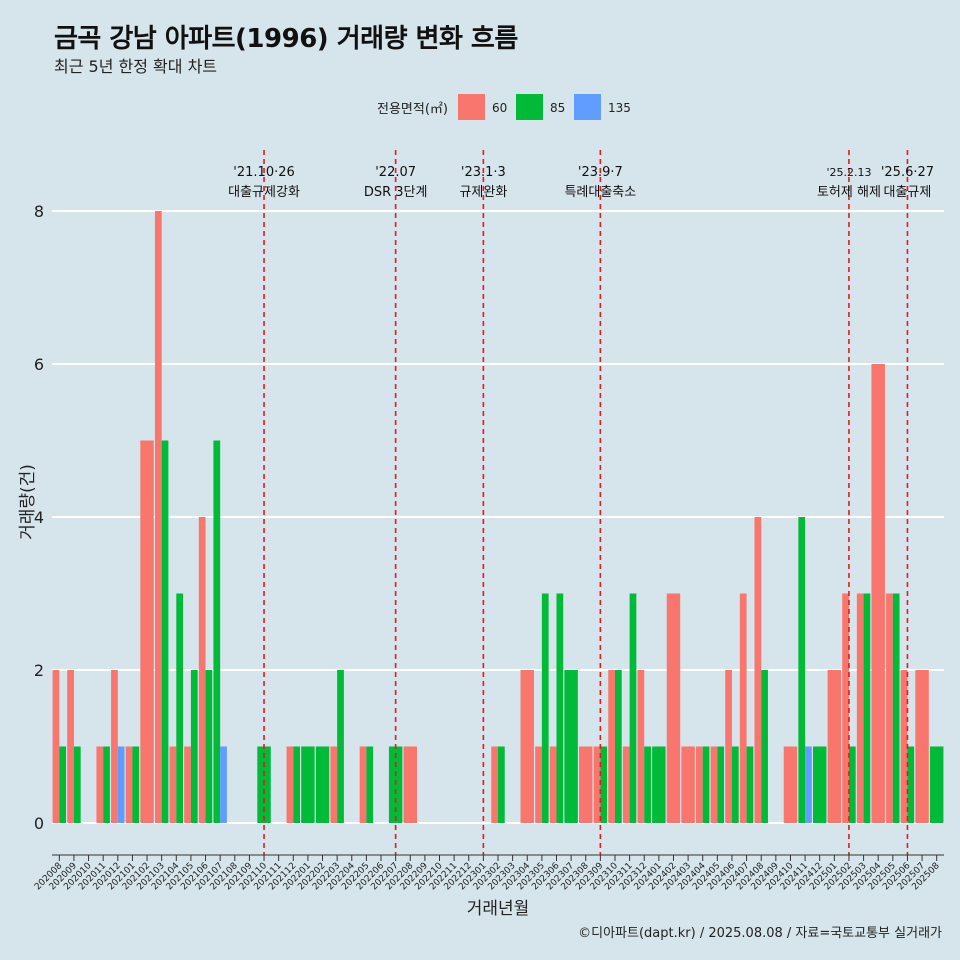  What do you see at coordinates (849, 192) in the screenshot?
I see `event-label-text: 토허제 해제` at bounding box center [849, 192].